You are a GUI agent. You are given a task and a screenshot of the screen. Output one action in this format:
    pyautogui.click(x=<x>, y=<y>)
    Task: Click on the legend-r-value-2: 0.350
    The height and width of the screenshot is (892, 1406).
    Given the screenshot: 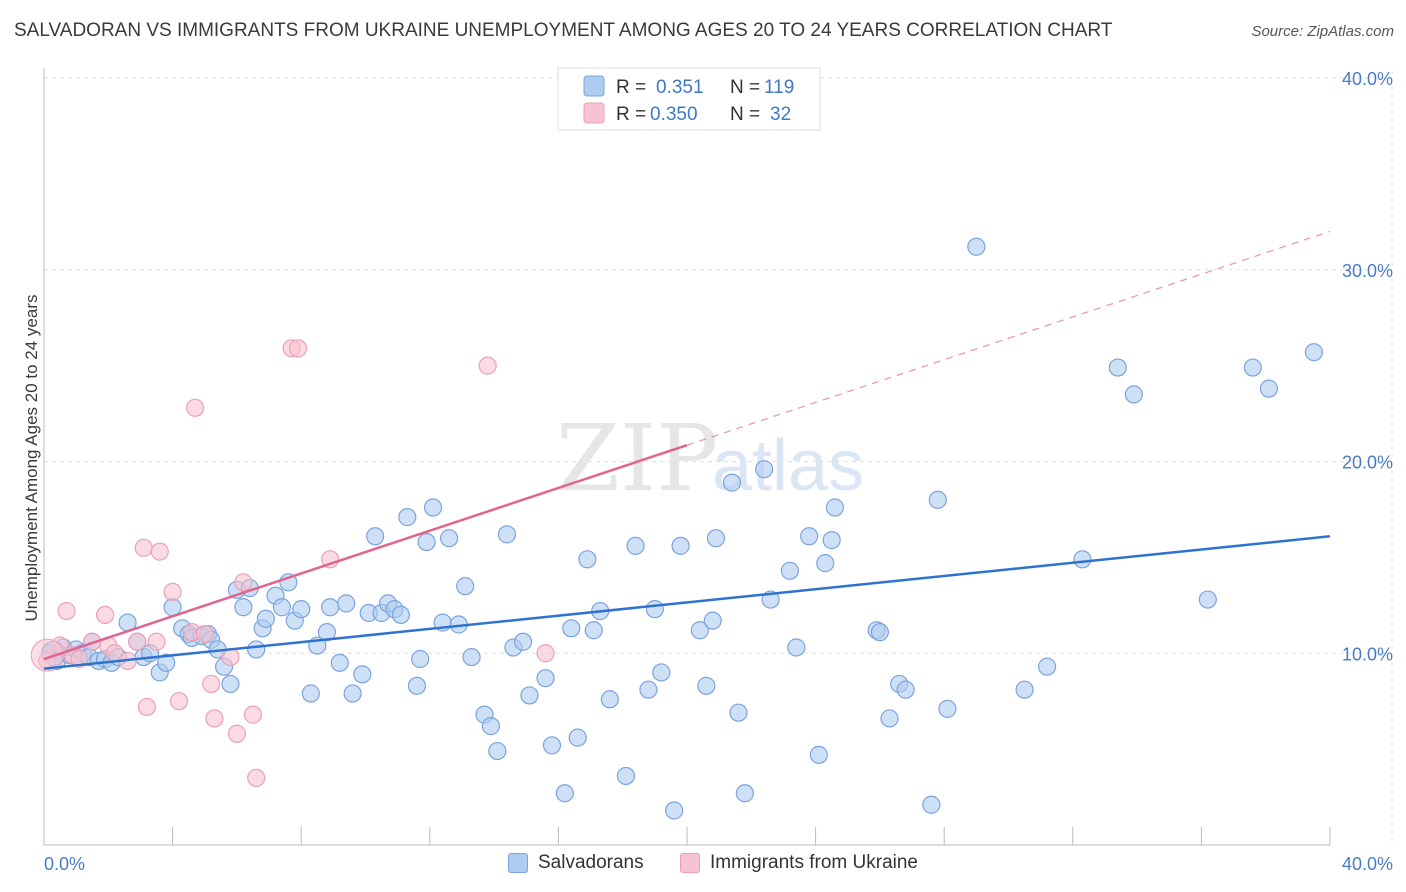 What is the action you would take?
    pyautogui.click(x=674, y=114)
    